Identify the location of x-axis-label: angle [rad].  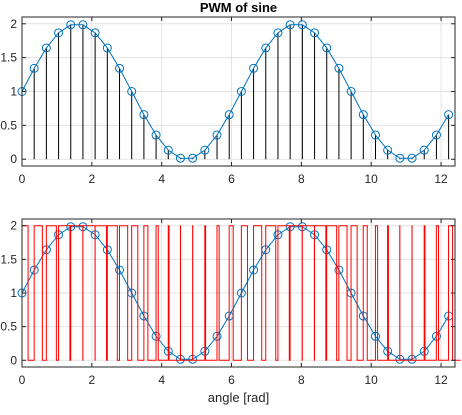
(238, 397).